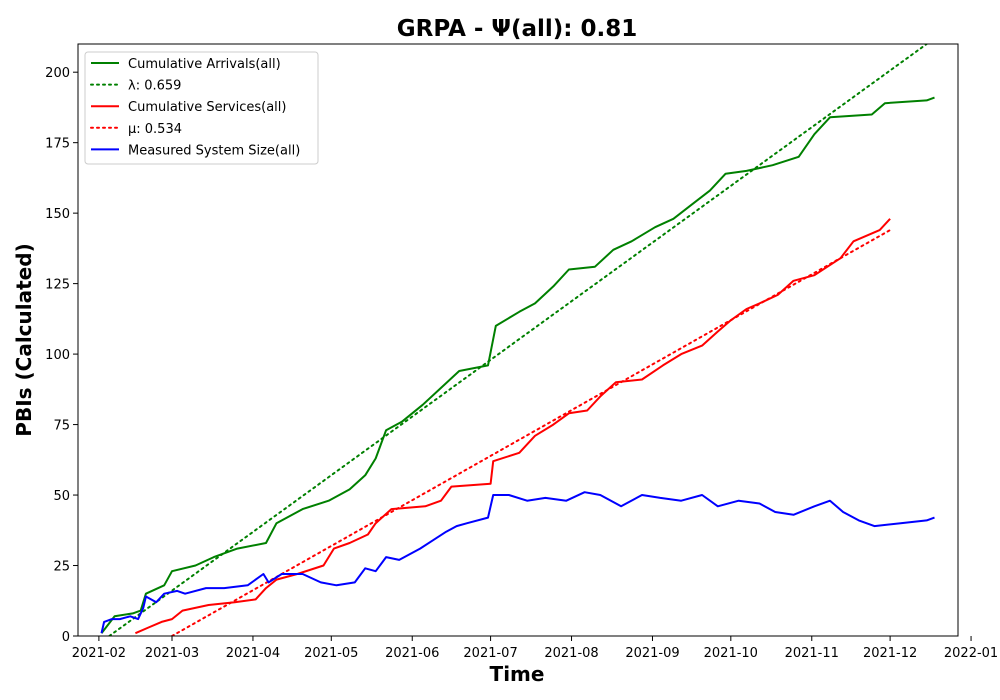  Describe the element at coordinates (154, 86) in the screenshot. I see `legend-label-0-659: λ: 0.659` at that location.